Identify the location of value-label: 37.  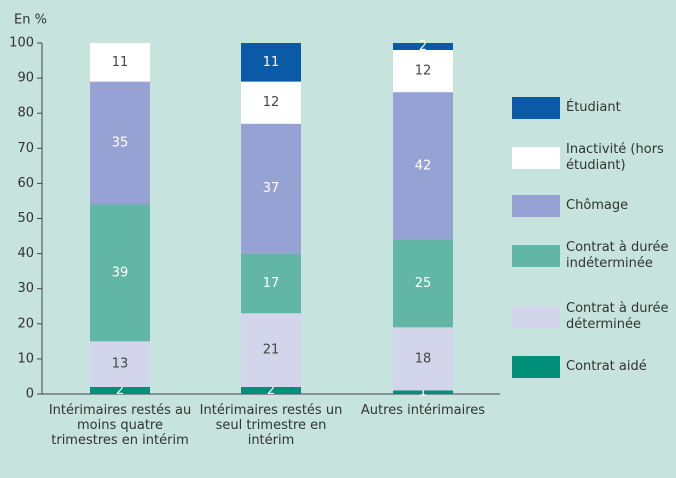
(271, 188).